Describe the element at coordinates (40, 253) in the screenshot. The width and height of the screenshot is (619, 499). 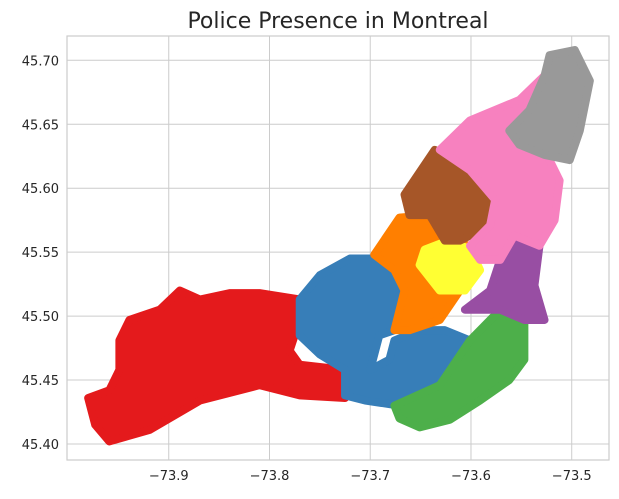
I see `y-tick-label: 45.55` at that location.